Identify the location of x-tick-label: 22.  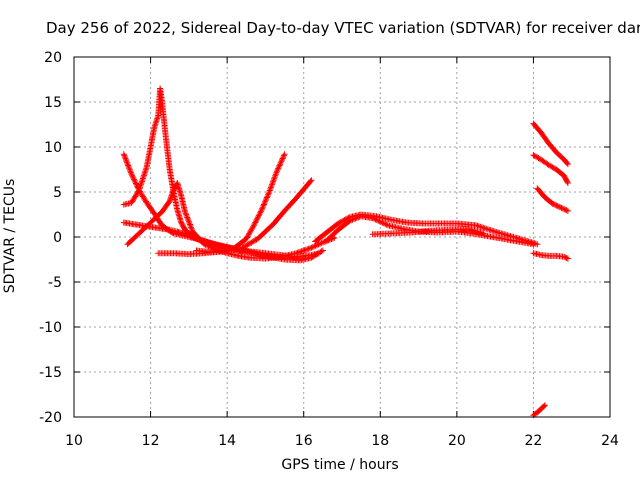
(534, 441).